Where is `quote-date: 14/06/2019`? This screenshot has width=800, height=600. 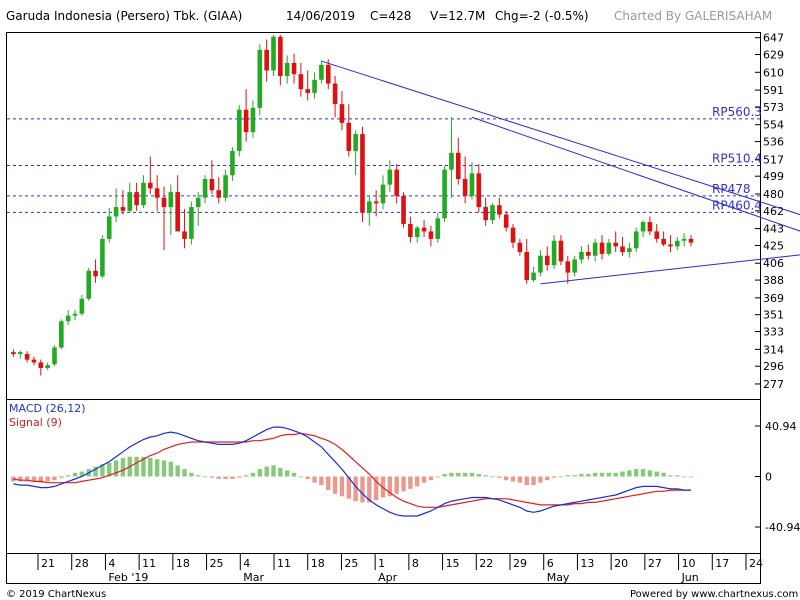 quote-date: 14/06/2019 is located at coordinates (320, 16).